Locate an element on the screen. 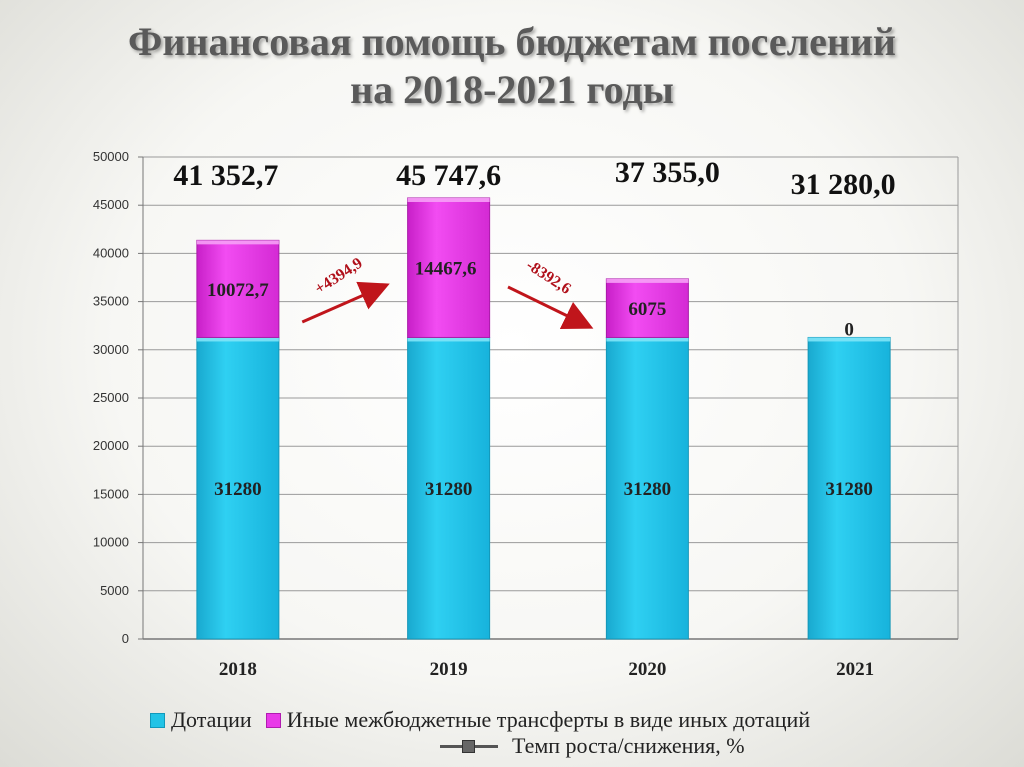  y-tick-label: 30000 is located at coordinates (111, 349).